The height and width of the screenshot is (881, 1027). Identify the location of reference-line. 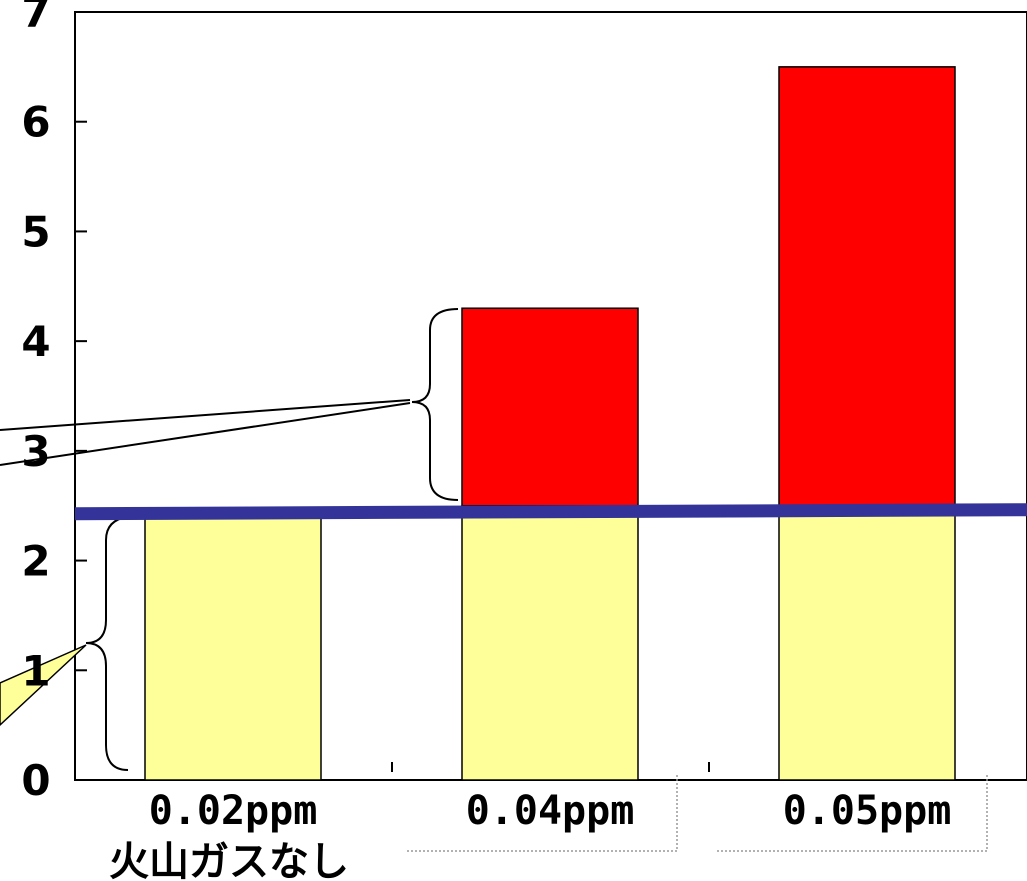
(550, 512).